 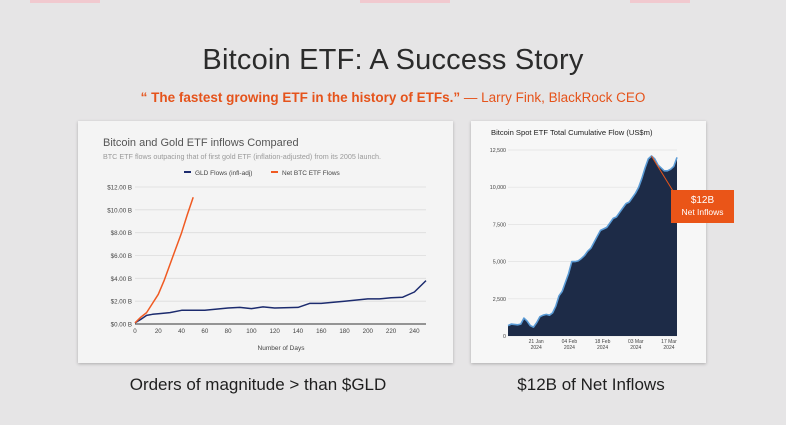 I want to click on chart1-x-tick-label: 20, so click(x=158, y=331).